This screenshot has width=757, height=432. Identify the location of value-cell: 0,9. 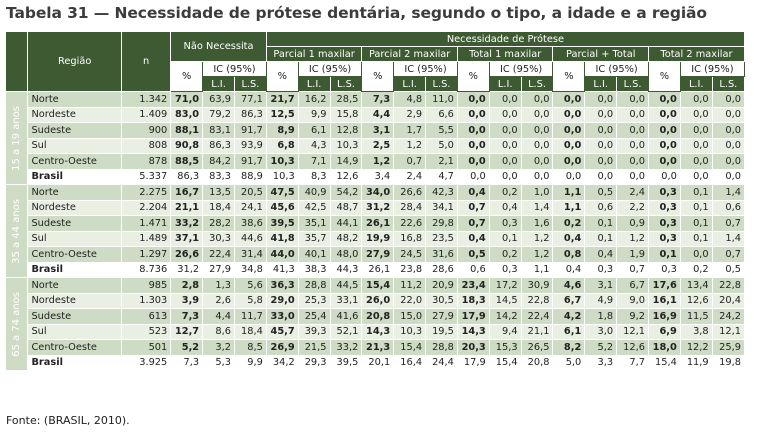
(632, 223).